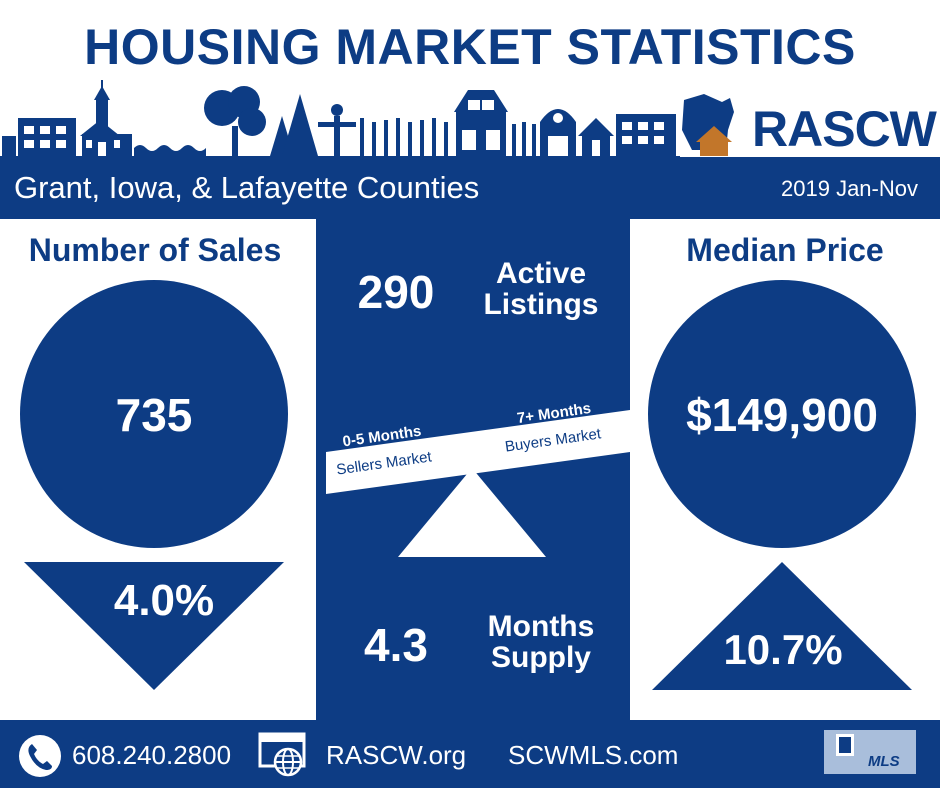 The image size is (940, 788). Describe the element at coordinates (783, 649) in the screenshot. I see `median-change: 10.7%` at that location.